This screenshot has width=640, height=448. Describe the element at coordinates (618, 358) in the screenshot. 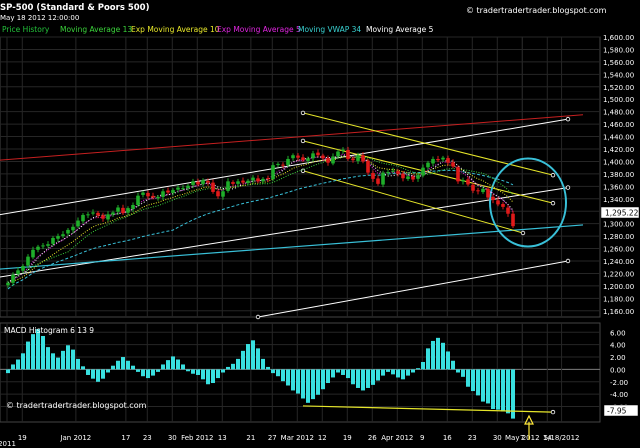

I see `macd-tick-label: 2.00` at that location.